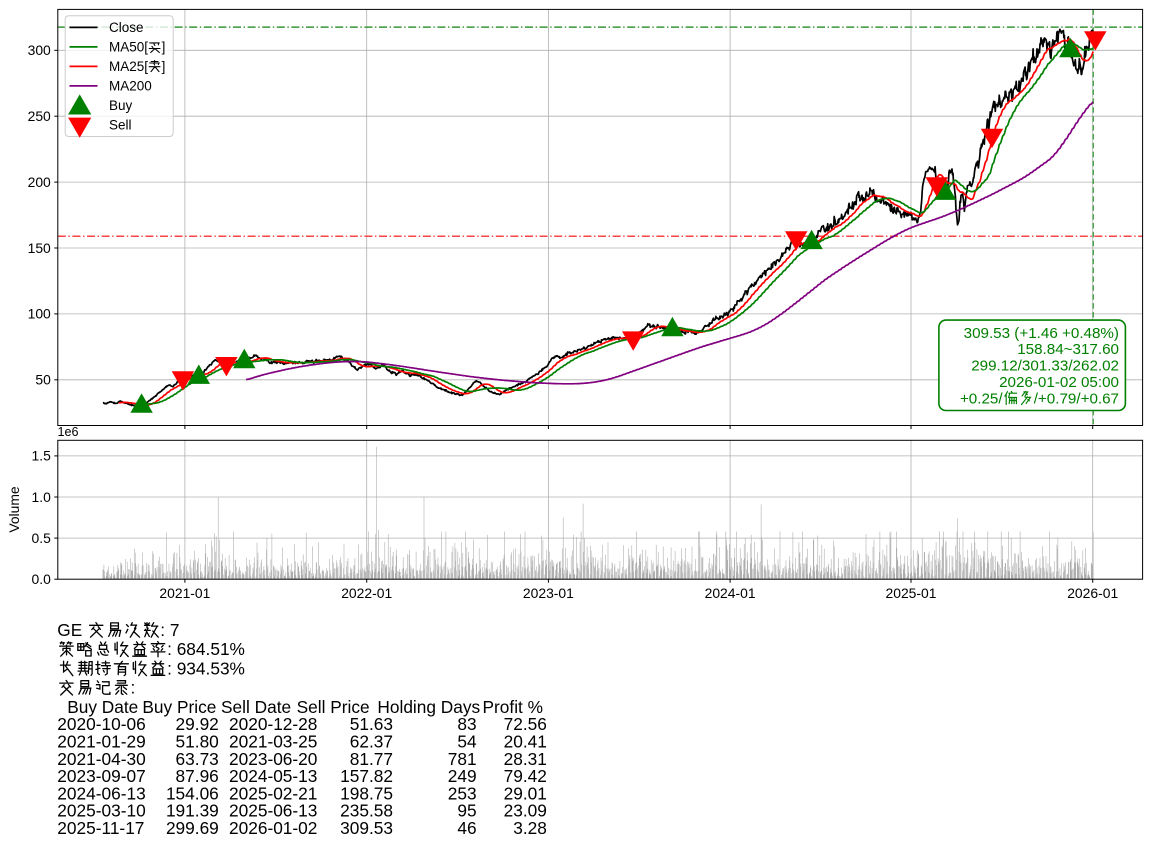  Describe the element at coordinates (548, 593) in the screenshot. I see `svg-text: 2023-01` at that location.